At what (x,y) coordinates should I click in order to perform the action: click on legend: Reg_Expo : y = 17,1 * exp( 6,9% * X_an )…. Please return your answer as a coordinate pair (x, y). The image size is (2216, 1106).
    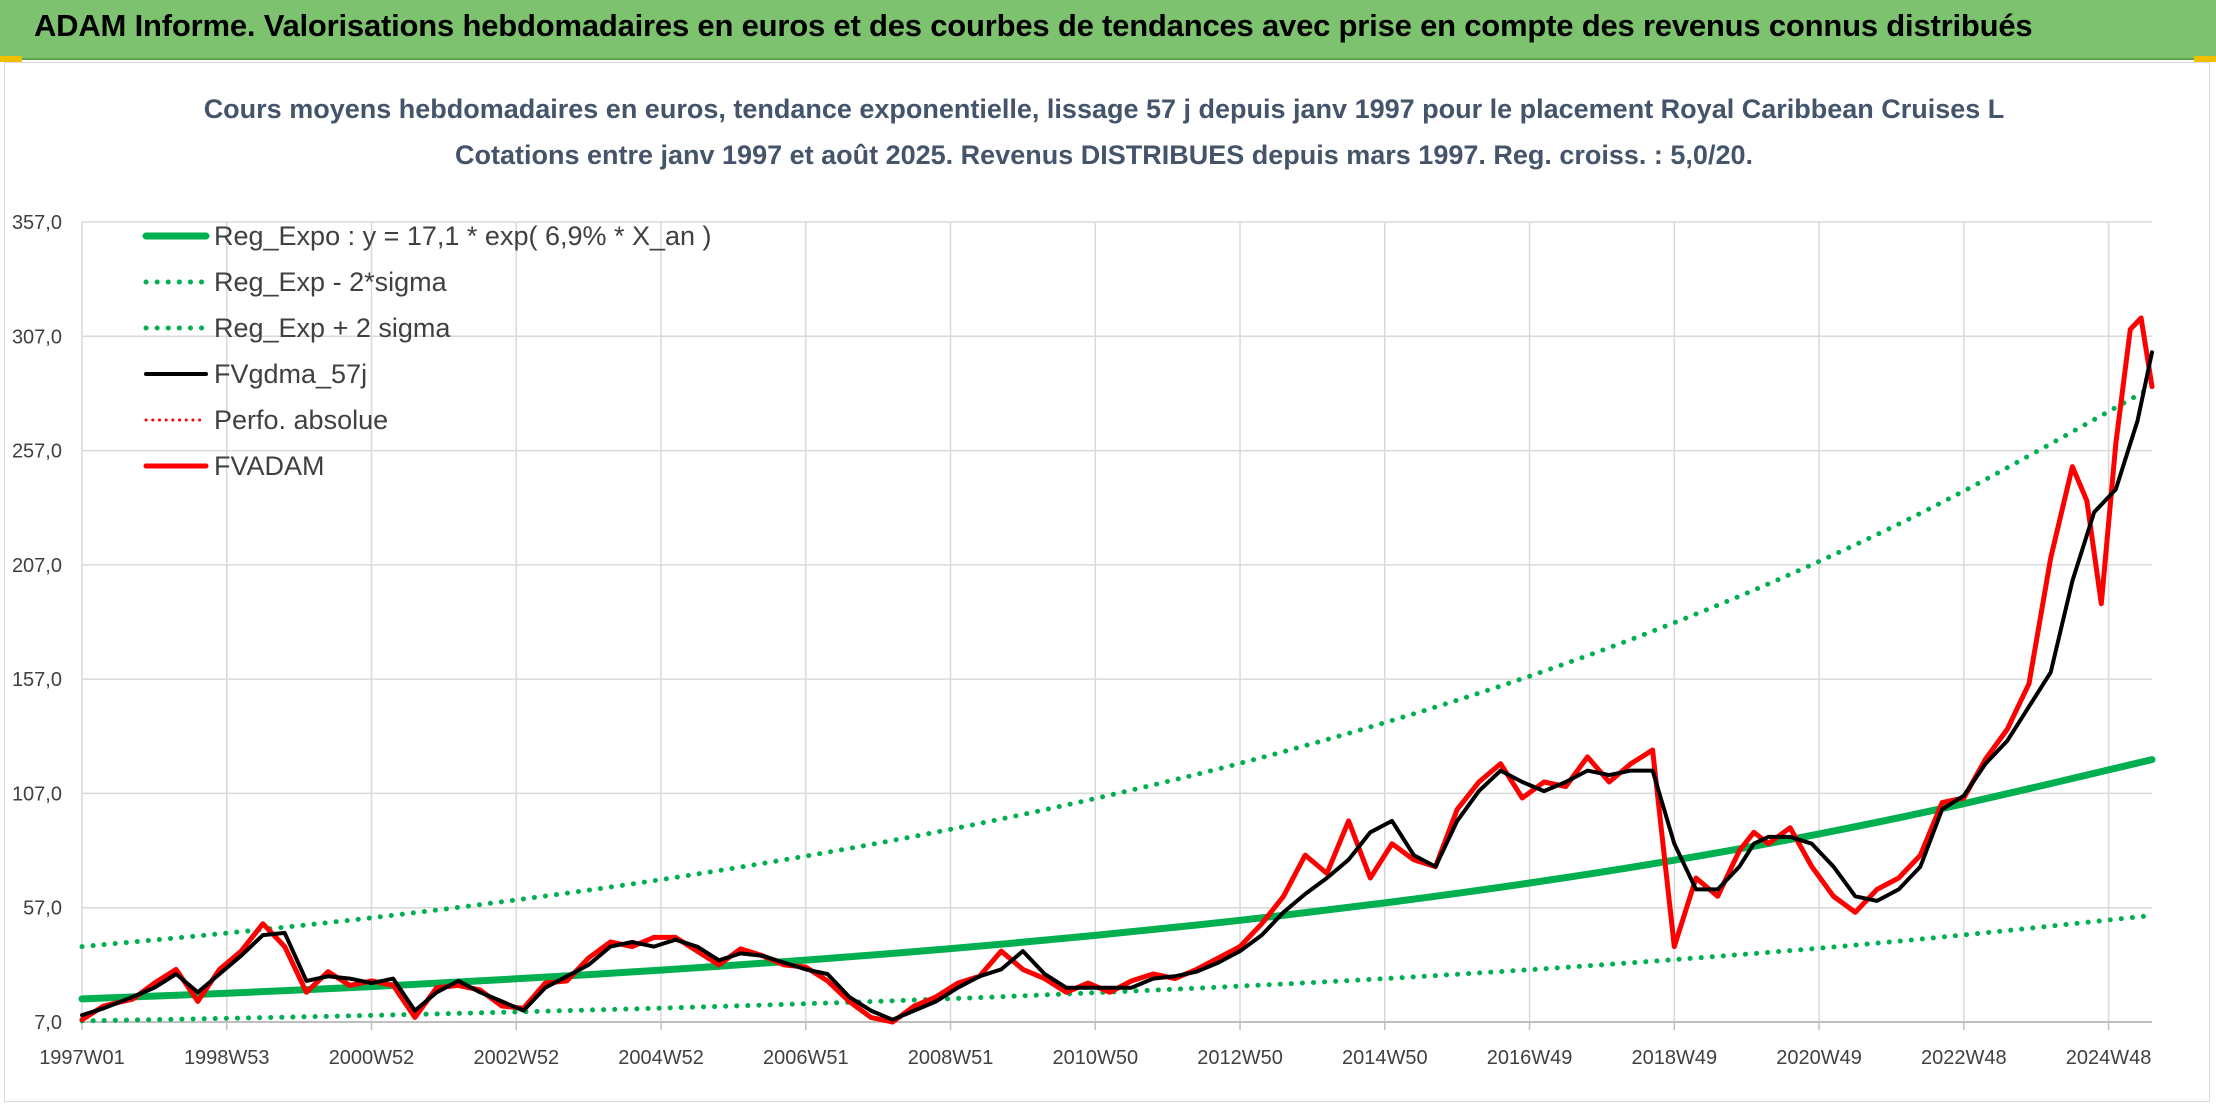
    Looking at the image, I should click on (427, 351).